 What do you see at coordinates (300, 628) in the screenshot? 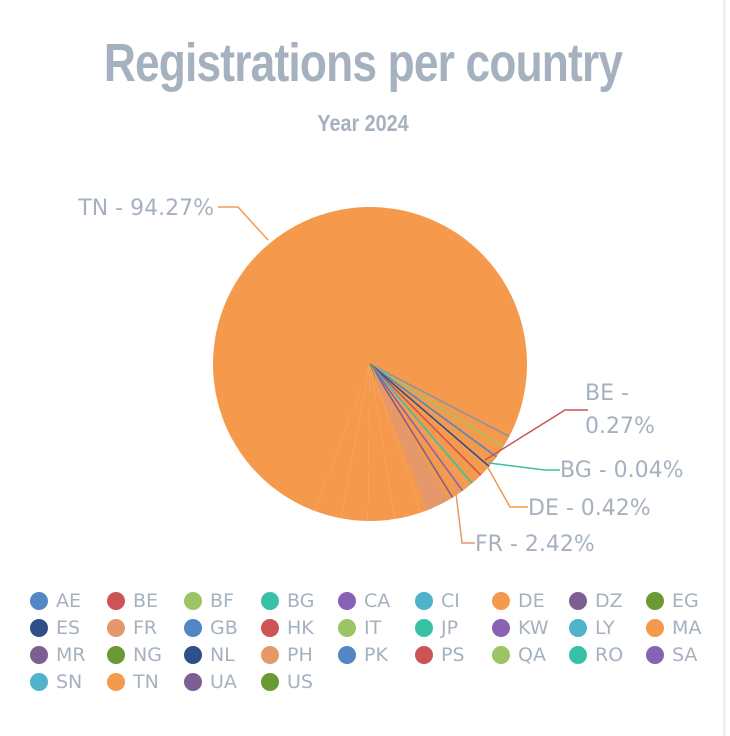
I see `legend-label: HK` at bounding box center [300, 628].